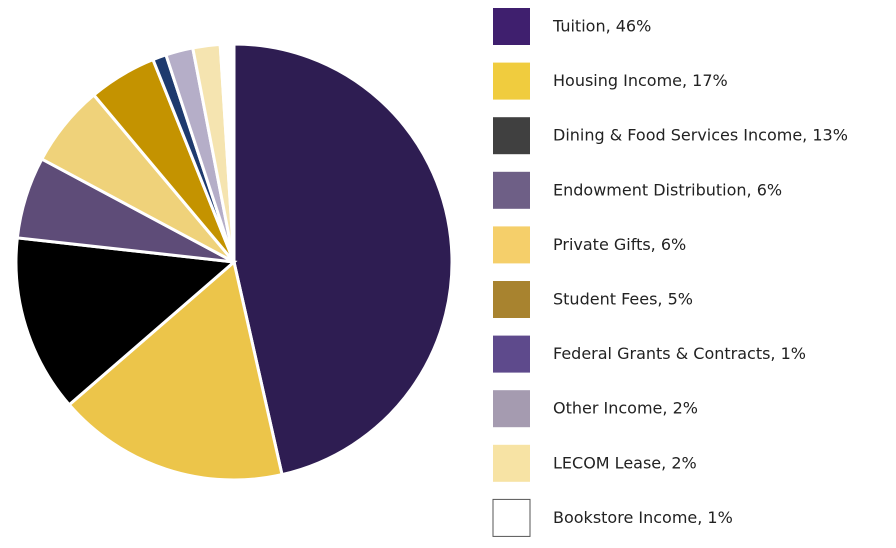 The image size is (896, 548). What do you see at coordinates (679, 353) in the screenshot?
I see `legend-label: Federal Grants & Contracts, 1%` at bounding box center [679, 353].